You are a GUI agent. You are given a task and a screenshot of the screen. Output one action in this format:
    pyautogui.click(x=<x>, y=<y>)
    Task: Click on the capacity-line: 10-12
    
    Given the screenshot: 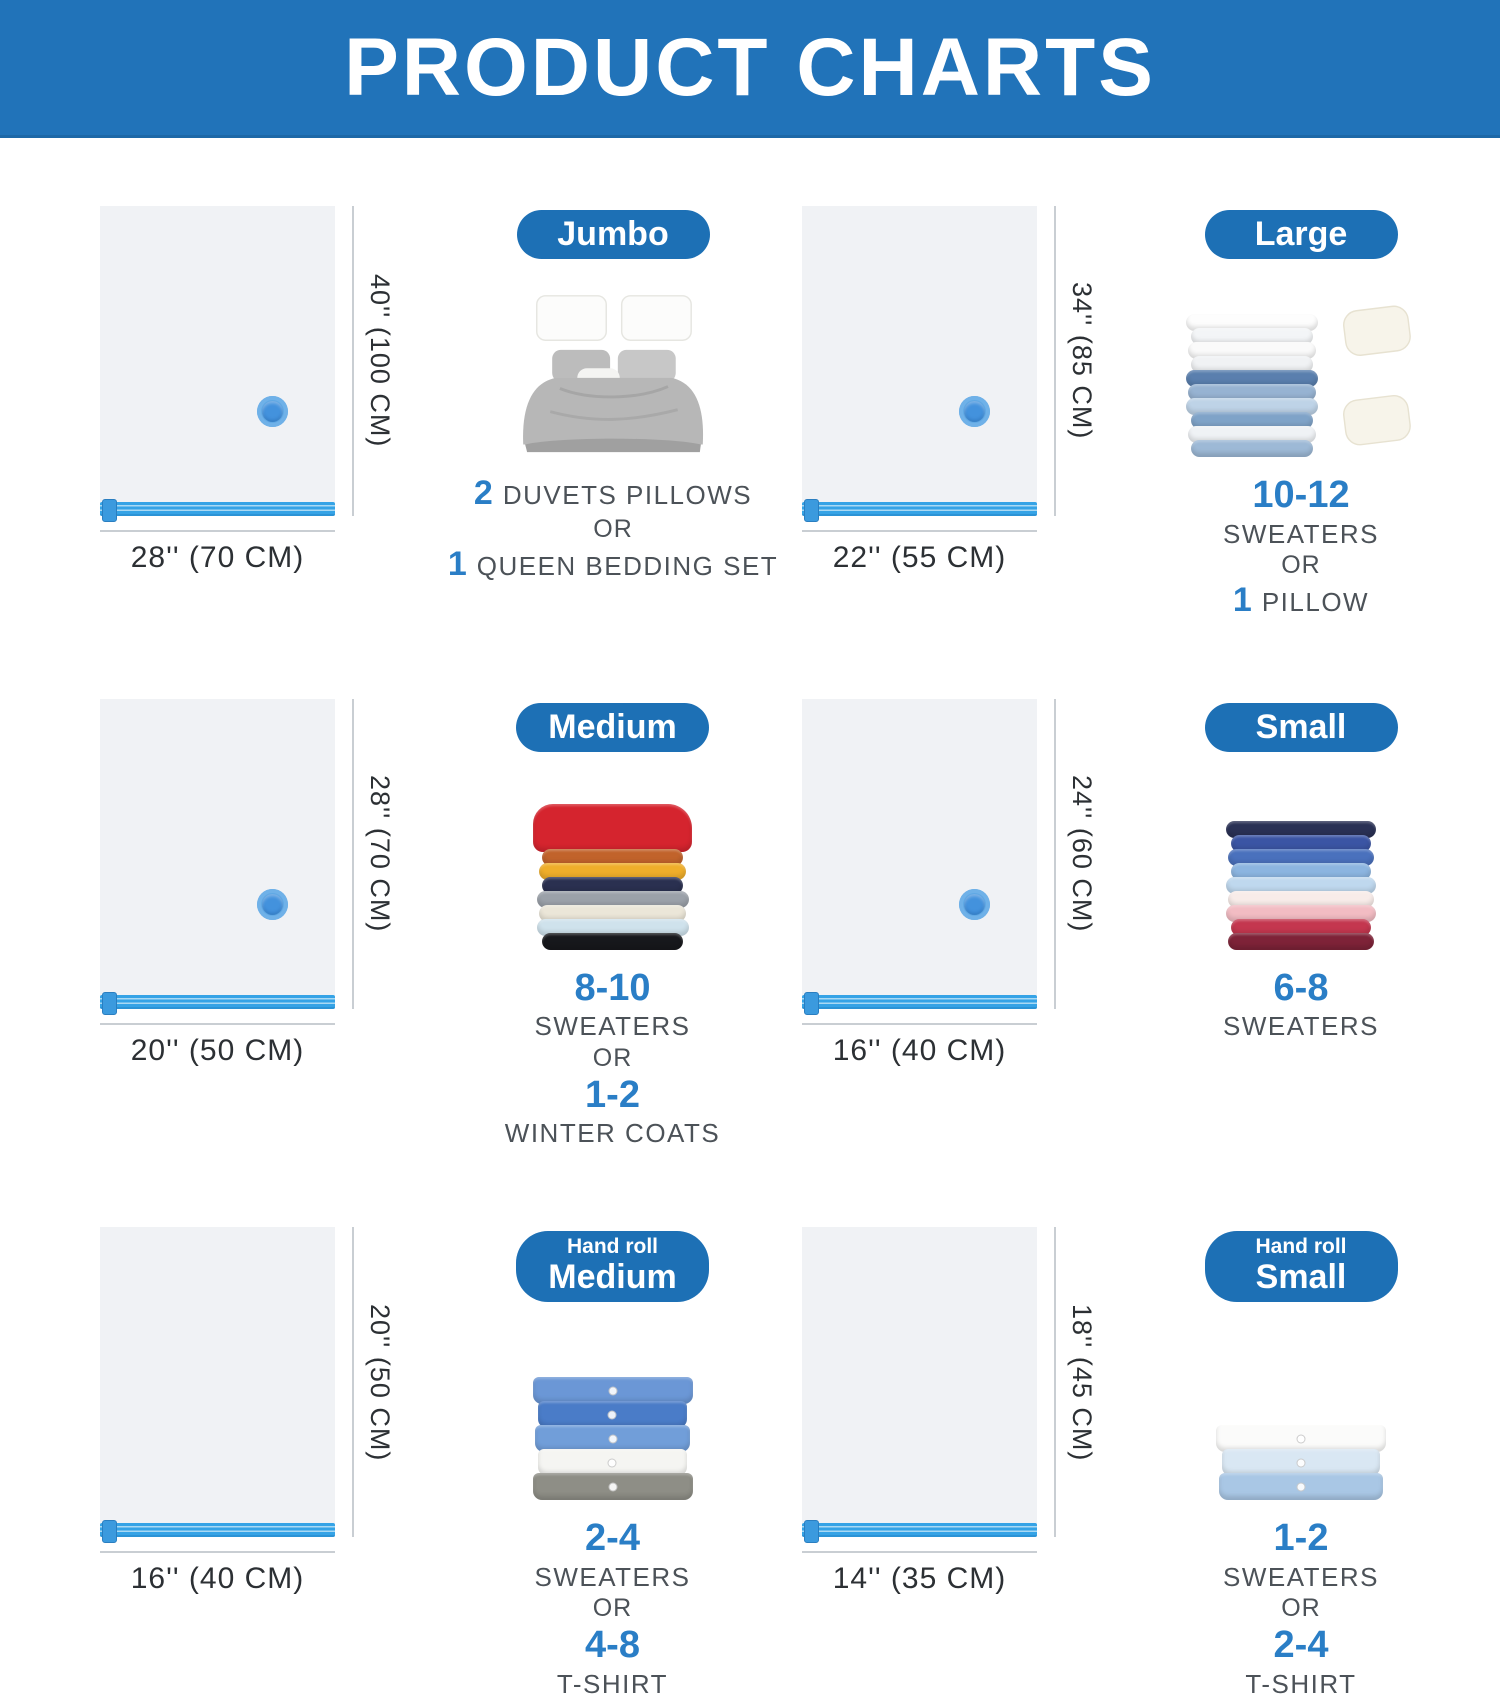 What is the action you would take?
    pyautogui.click(x=1301, y=496)
    